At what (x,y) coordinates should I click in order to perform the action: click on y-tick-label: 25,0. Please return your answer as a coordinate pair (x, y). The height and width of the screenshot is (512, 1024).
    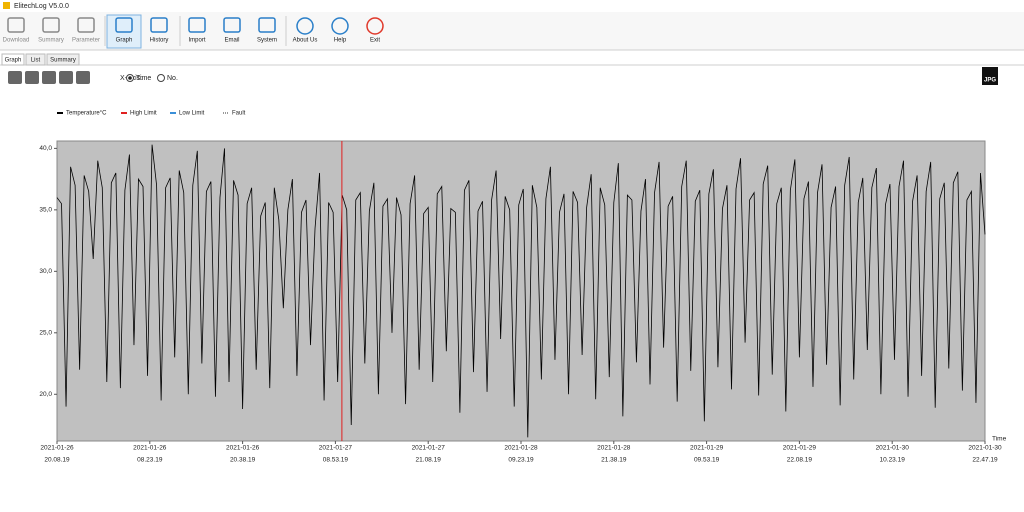
    Looking at the image, I should click on (45, 333).